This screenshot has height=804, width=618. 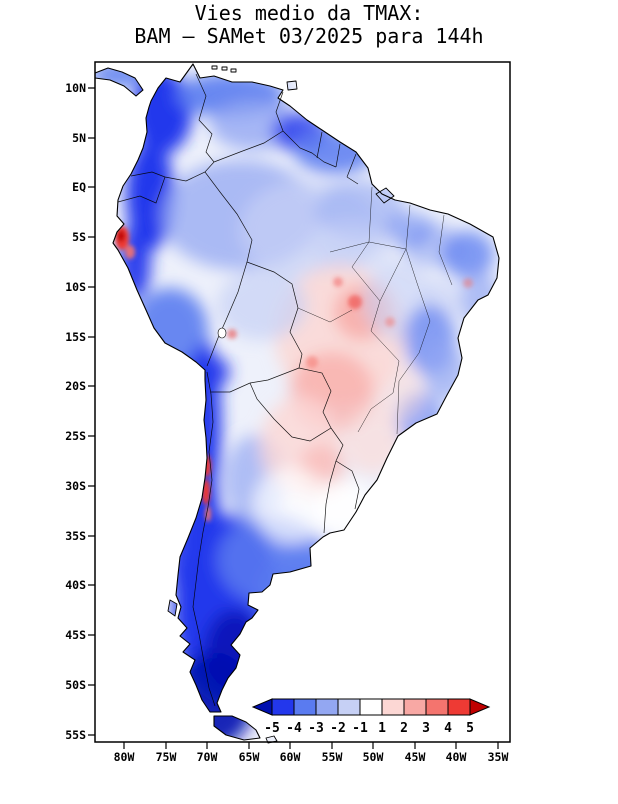 What do you see at coordinates (75, 386) in the screenshot?
I see `lat-tick-label: 20S` at bounding box center [75, 386].